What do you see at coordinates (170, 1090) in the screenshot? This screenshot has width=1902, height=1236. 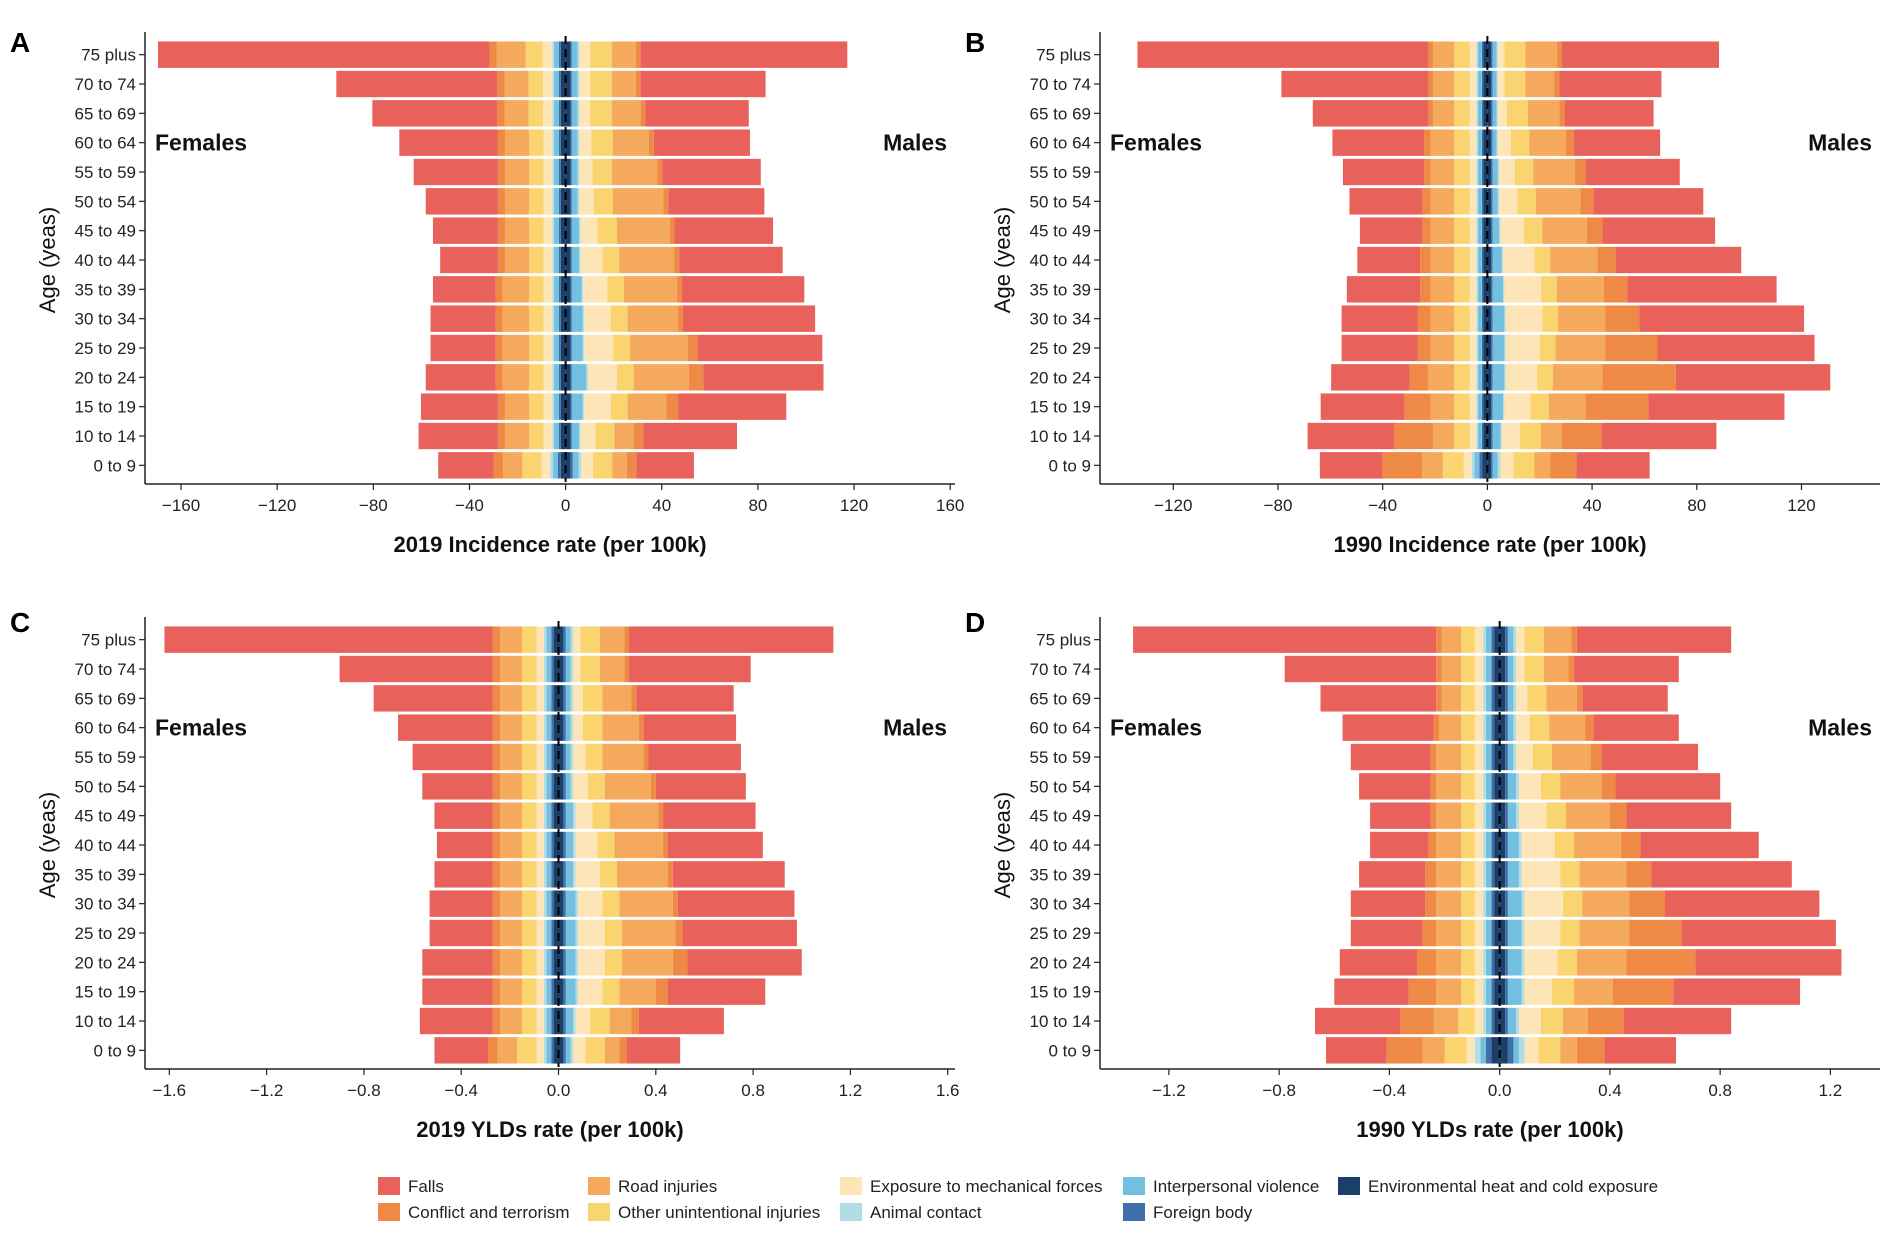 I see `x-tick-label: −1.6` at bounding box center [170, 1090].